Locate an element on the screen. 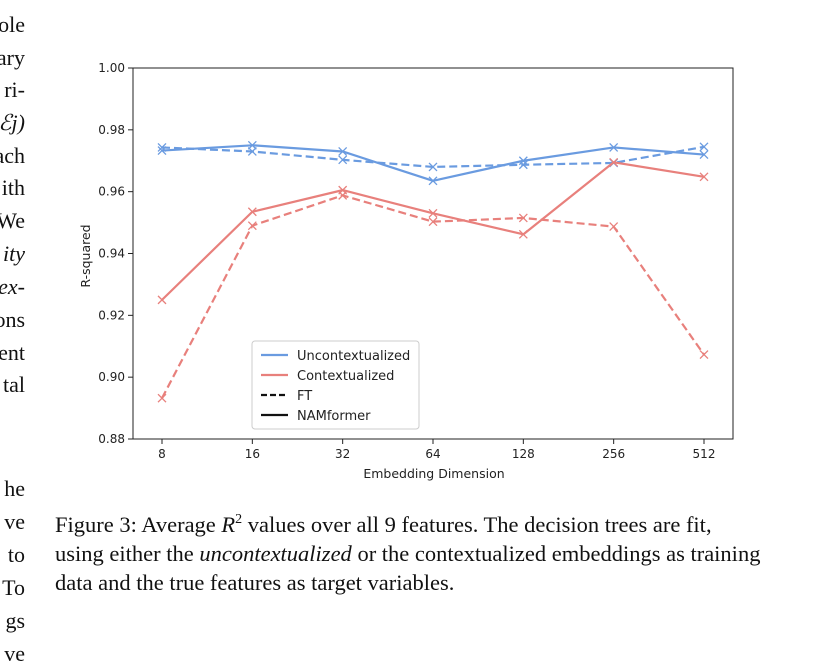 Image resolution: width=816 pixels, height=661 pixels. y-tick-label: 0.98 is located at coordinates (111, 130).